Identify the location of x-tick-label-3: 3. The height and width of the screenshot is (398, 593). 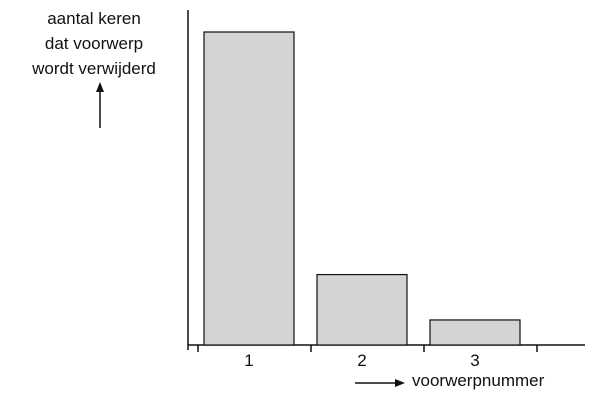
(474, 360).